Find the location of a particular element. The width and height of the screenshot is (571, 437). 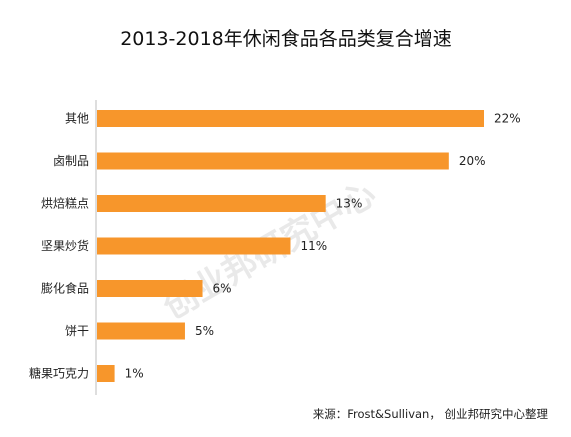

category-label-0: 其他 is located at coordinates (77, 119).